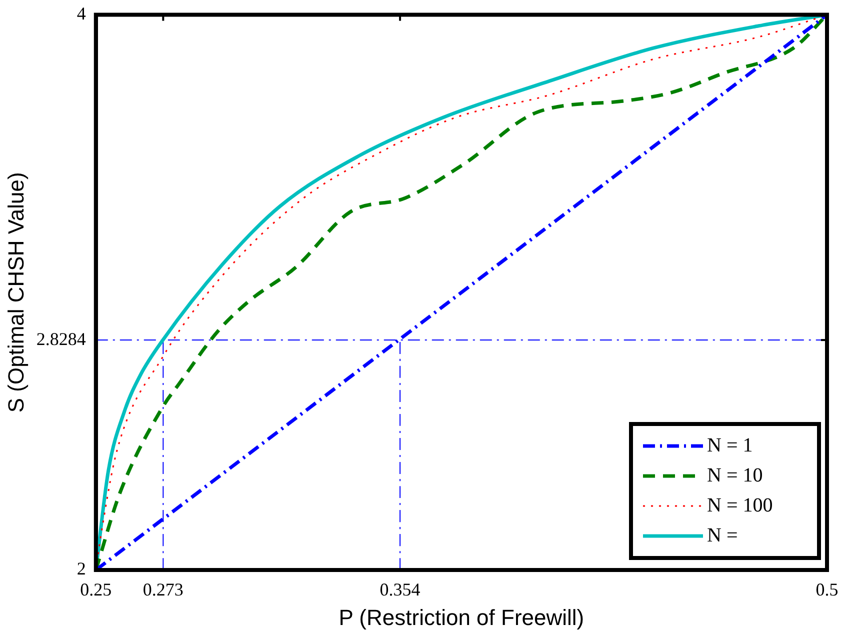  I want to click on legend-label: N = 1, so click(730, 445).